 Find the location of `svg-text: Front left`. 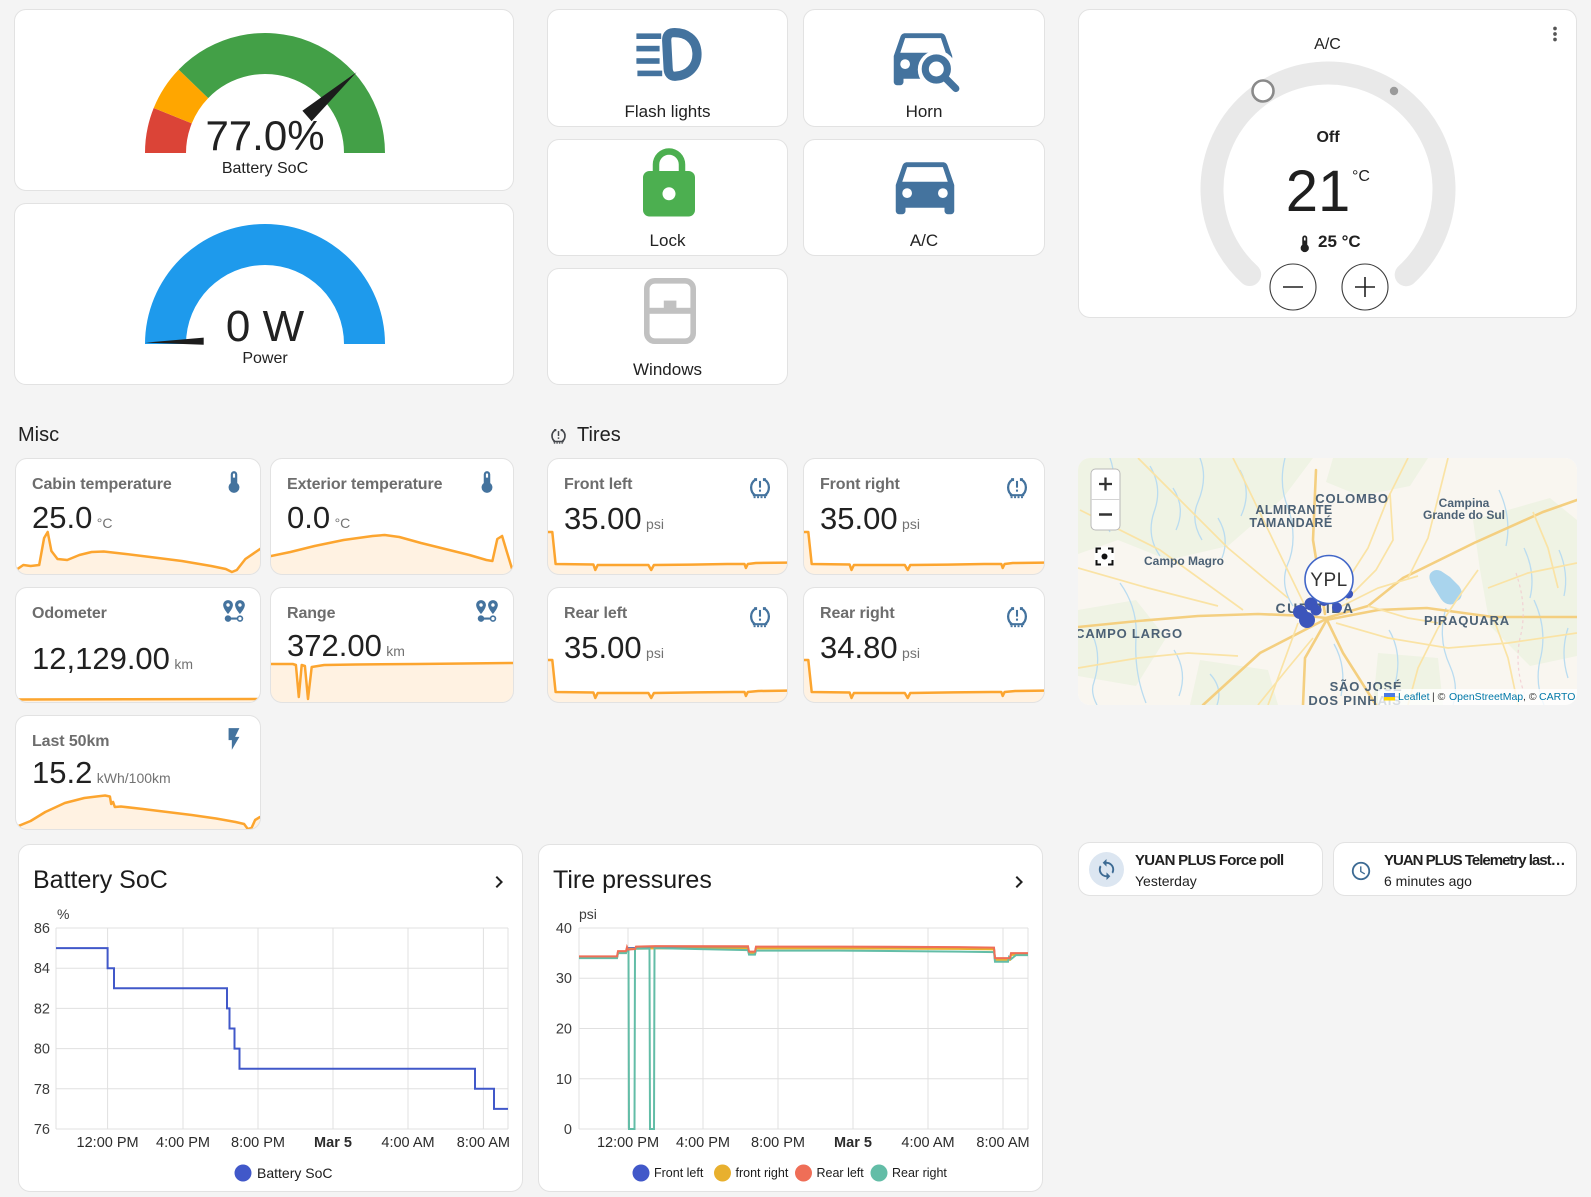

svg-text: Front left is located at coordinates (679, 1173).